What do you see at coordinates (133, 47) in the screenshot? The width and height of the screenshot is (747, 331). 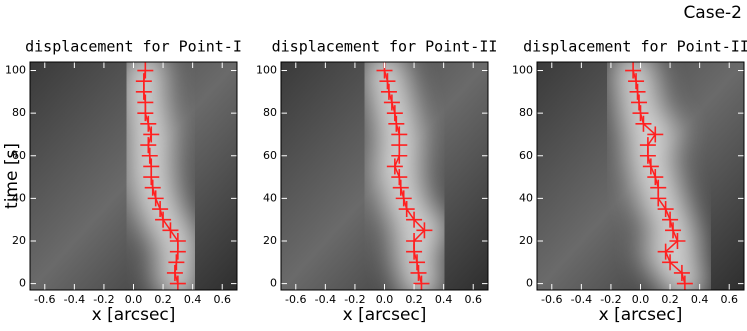 I see `panel-title: displacement for Point-I` at bounding box center [133, 47].